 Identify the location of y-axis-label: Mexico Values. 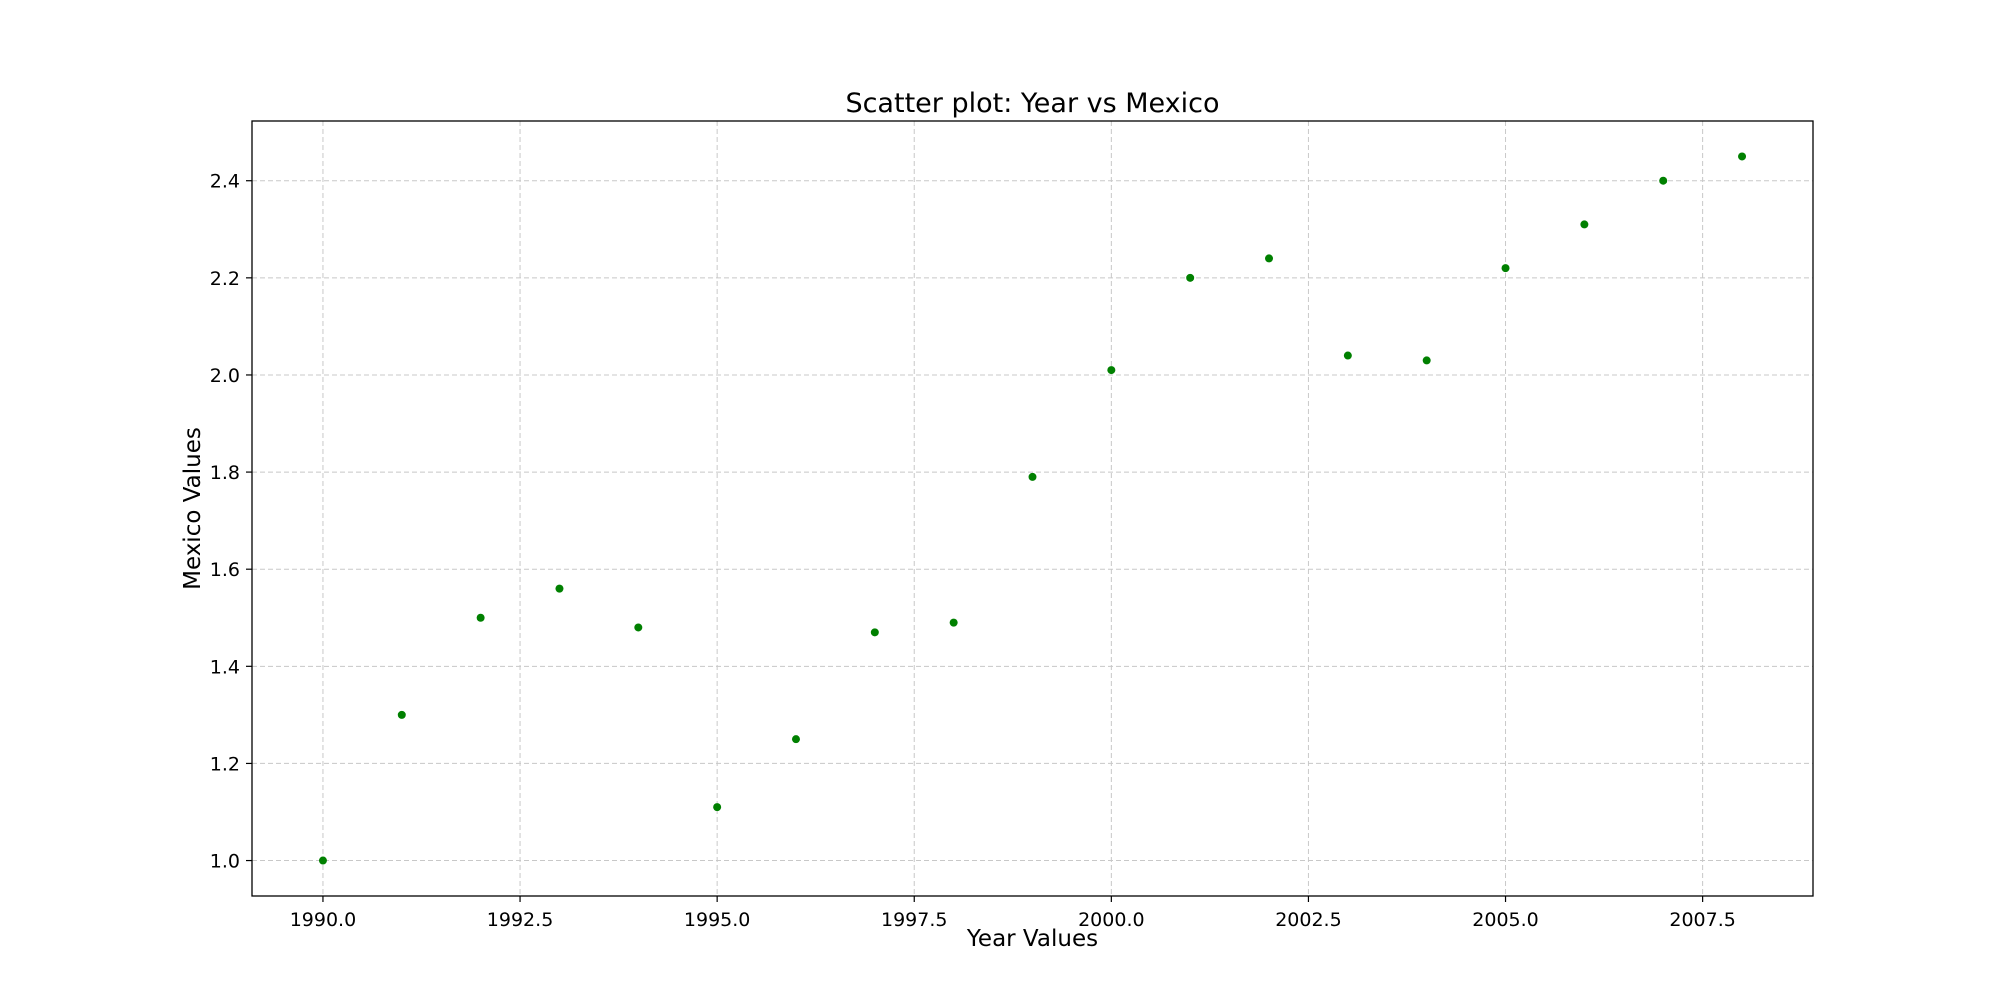
(193, 508).